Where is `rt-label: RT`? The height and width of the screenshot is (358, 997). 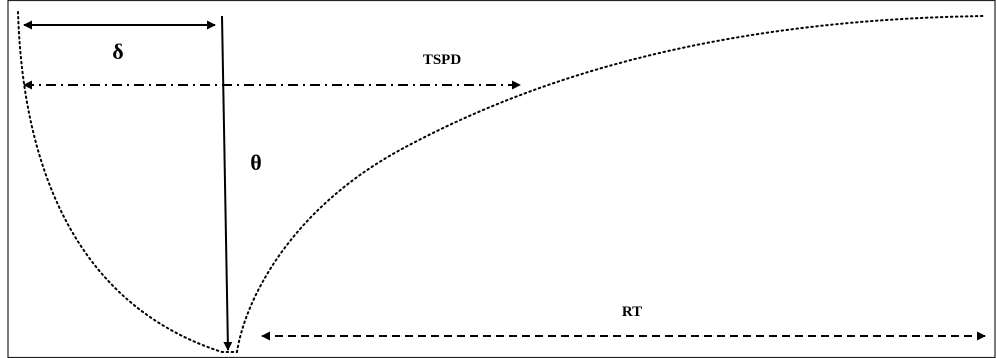
rt-label: RT is located at coordinates (632, 312).